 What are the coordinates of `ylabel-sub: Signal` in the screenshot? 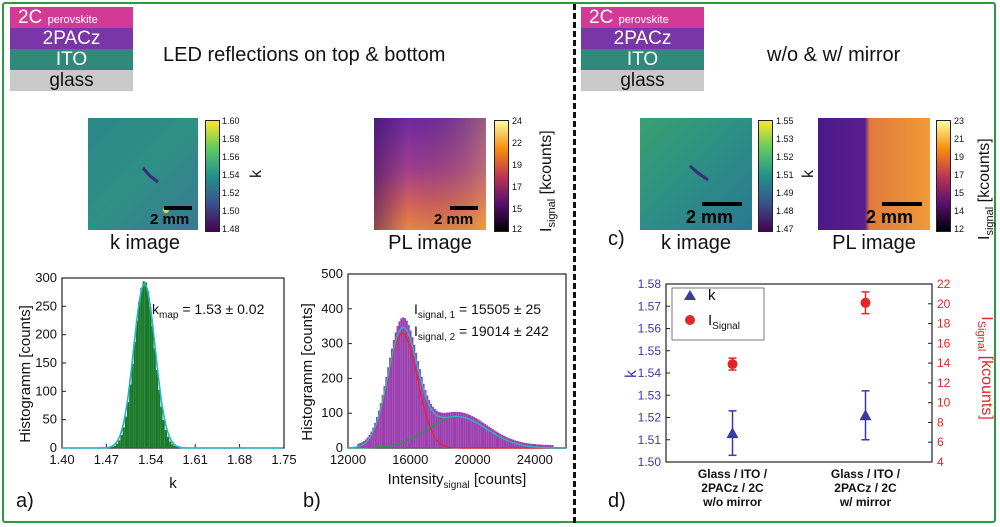 It's located at (981, 336).